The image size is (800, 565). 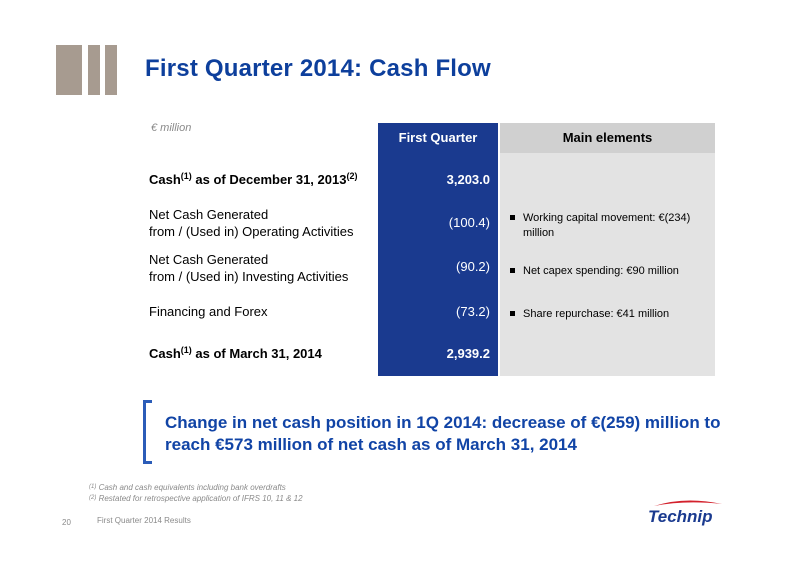 What do you see at coordinates (171, 128) in the screenshot?
I see `unit-label: € million` at bounding box center [171, 128].